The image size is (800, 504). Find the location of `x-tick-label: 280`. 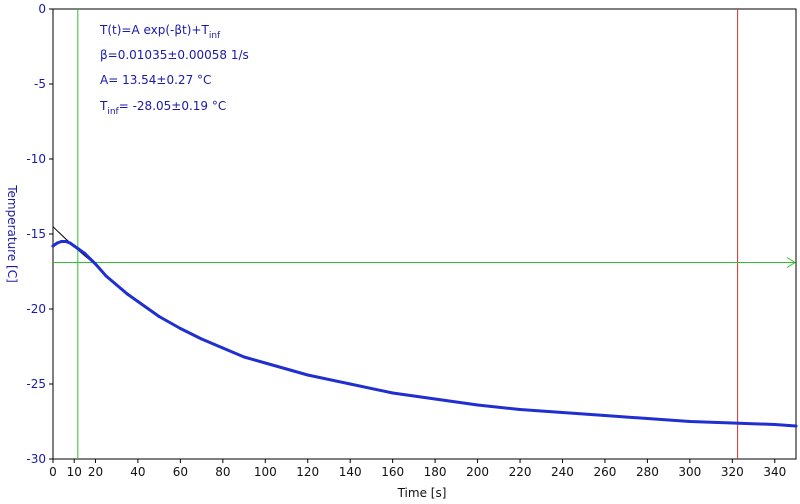

x-tick-label: 280 is located at coordinates (647, 472).